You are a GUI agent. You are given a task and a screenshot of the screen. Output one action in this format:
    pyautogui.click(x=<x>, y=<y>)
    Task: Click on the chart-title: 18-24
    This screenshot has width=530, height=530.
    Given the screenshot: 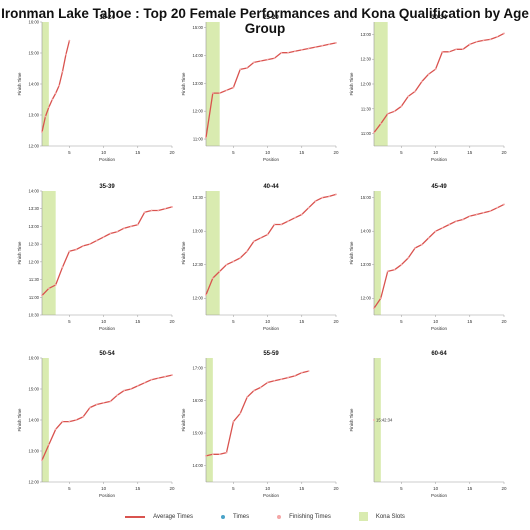 What is the action you would take?
    pyautogui.click(x=107, y=18)
    